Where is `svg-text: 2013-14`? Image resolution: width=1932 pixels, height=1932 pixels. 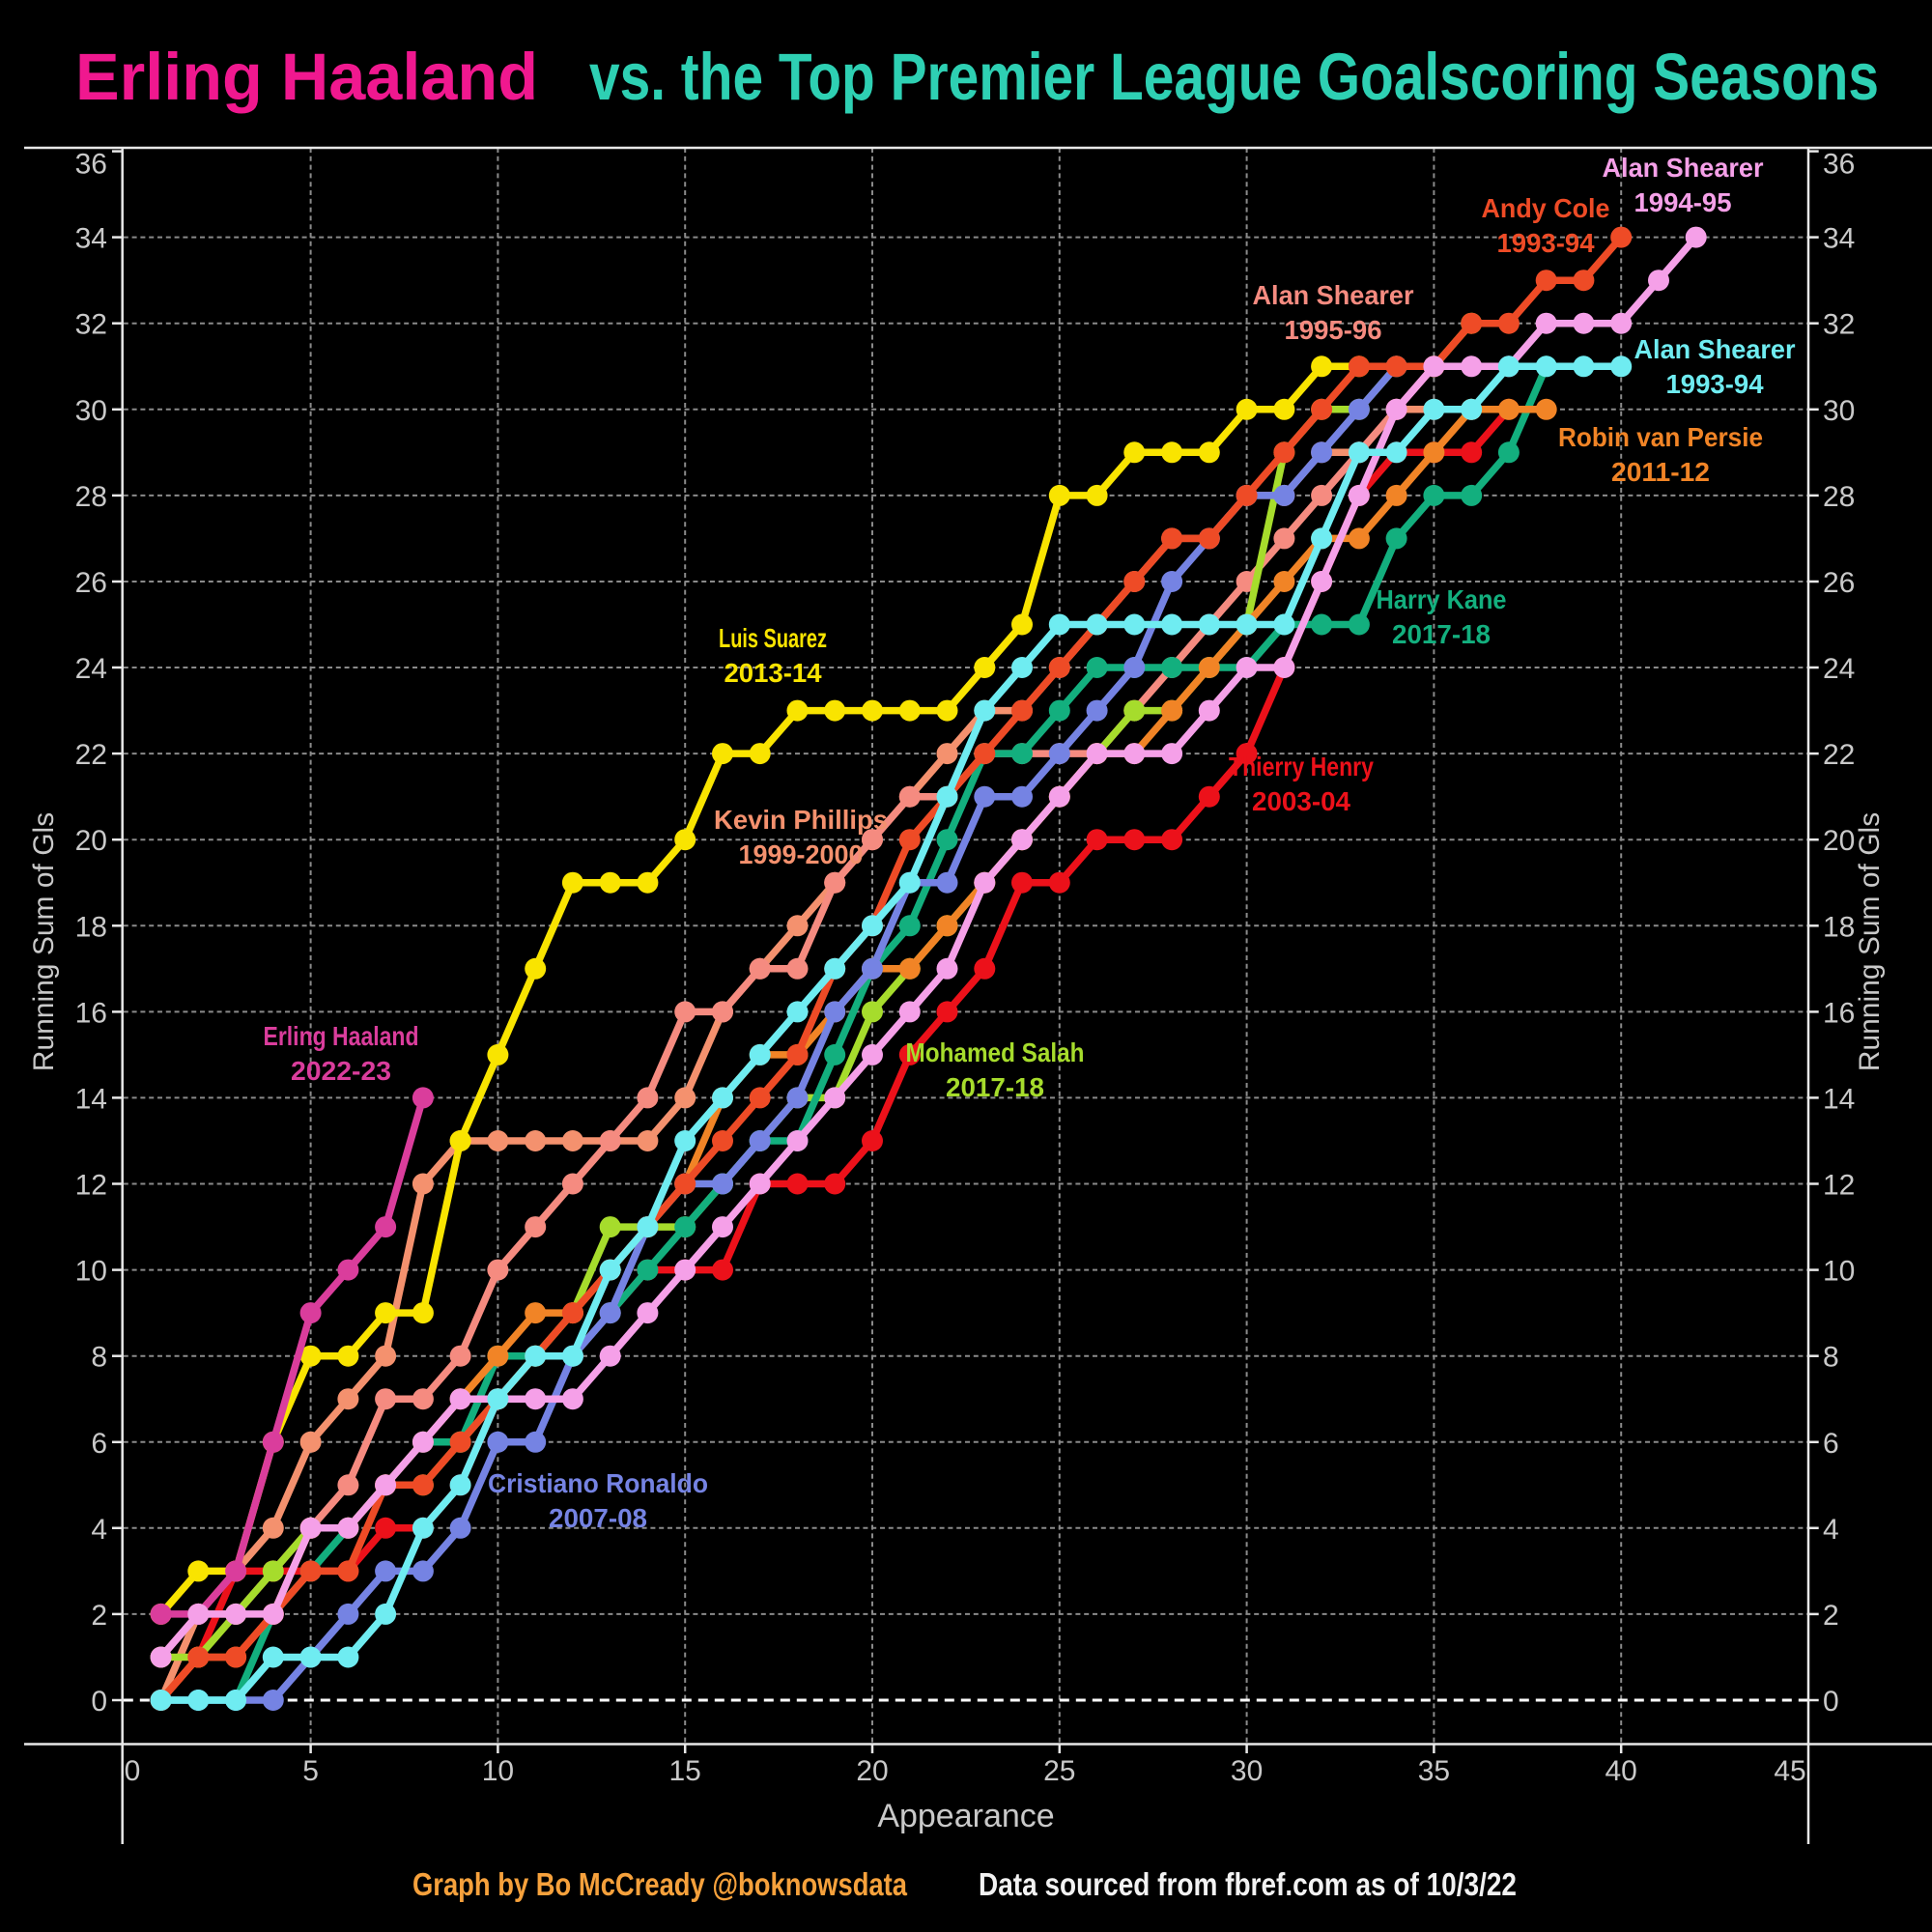 svg-text: 2013-14 is located at coordinates (773, 673).